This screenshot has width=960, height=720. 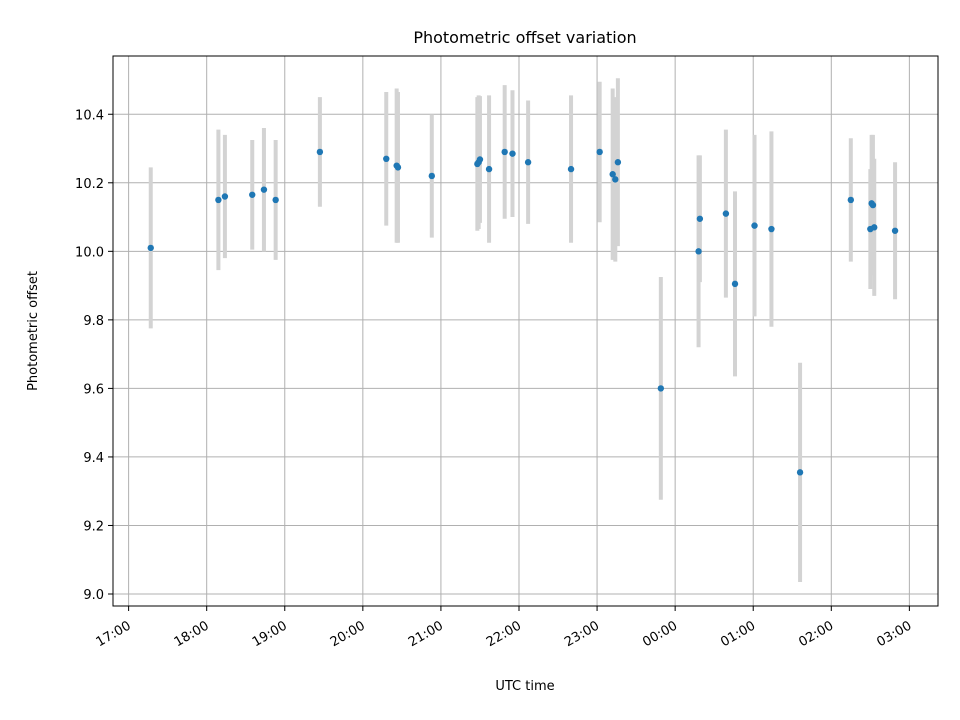 What do you see at coordinates (93, 526) in the screenshot?
I see `y-tick-label: 9.2` at bounding box center [93, 526].